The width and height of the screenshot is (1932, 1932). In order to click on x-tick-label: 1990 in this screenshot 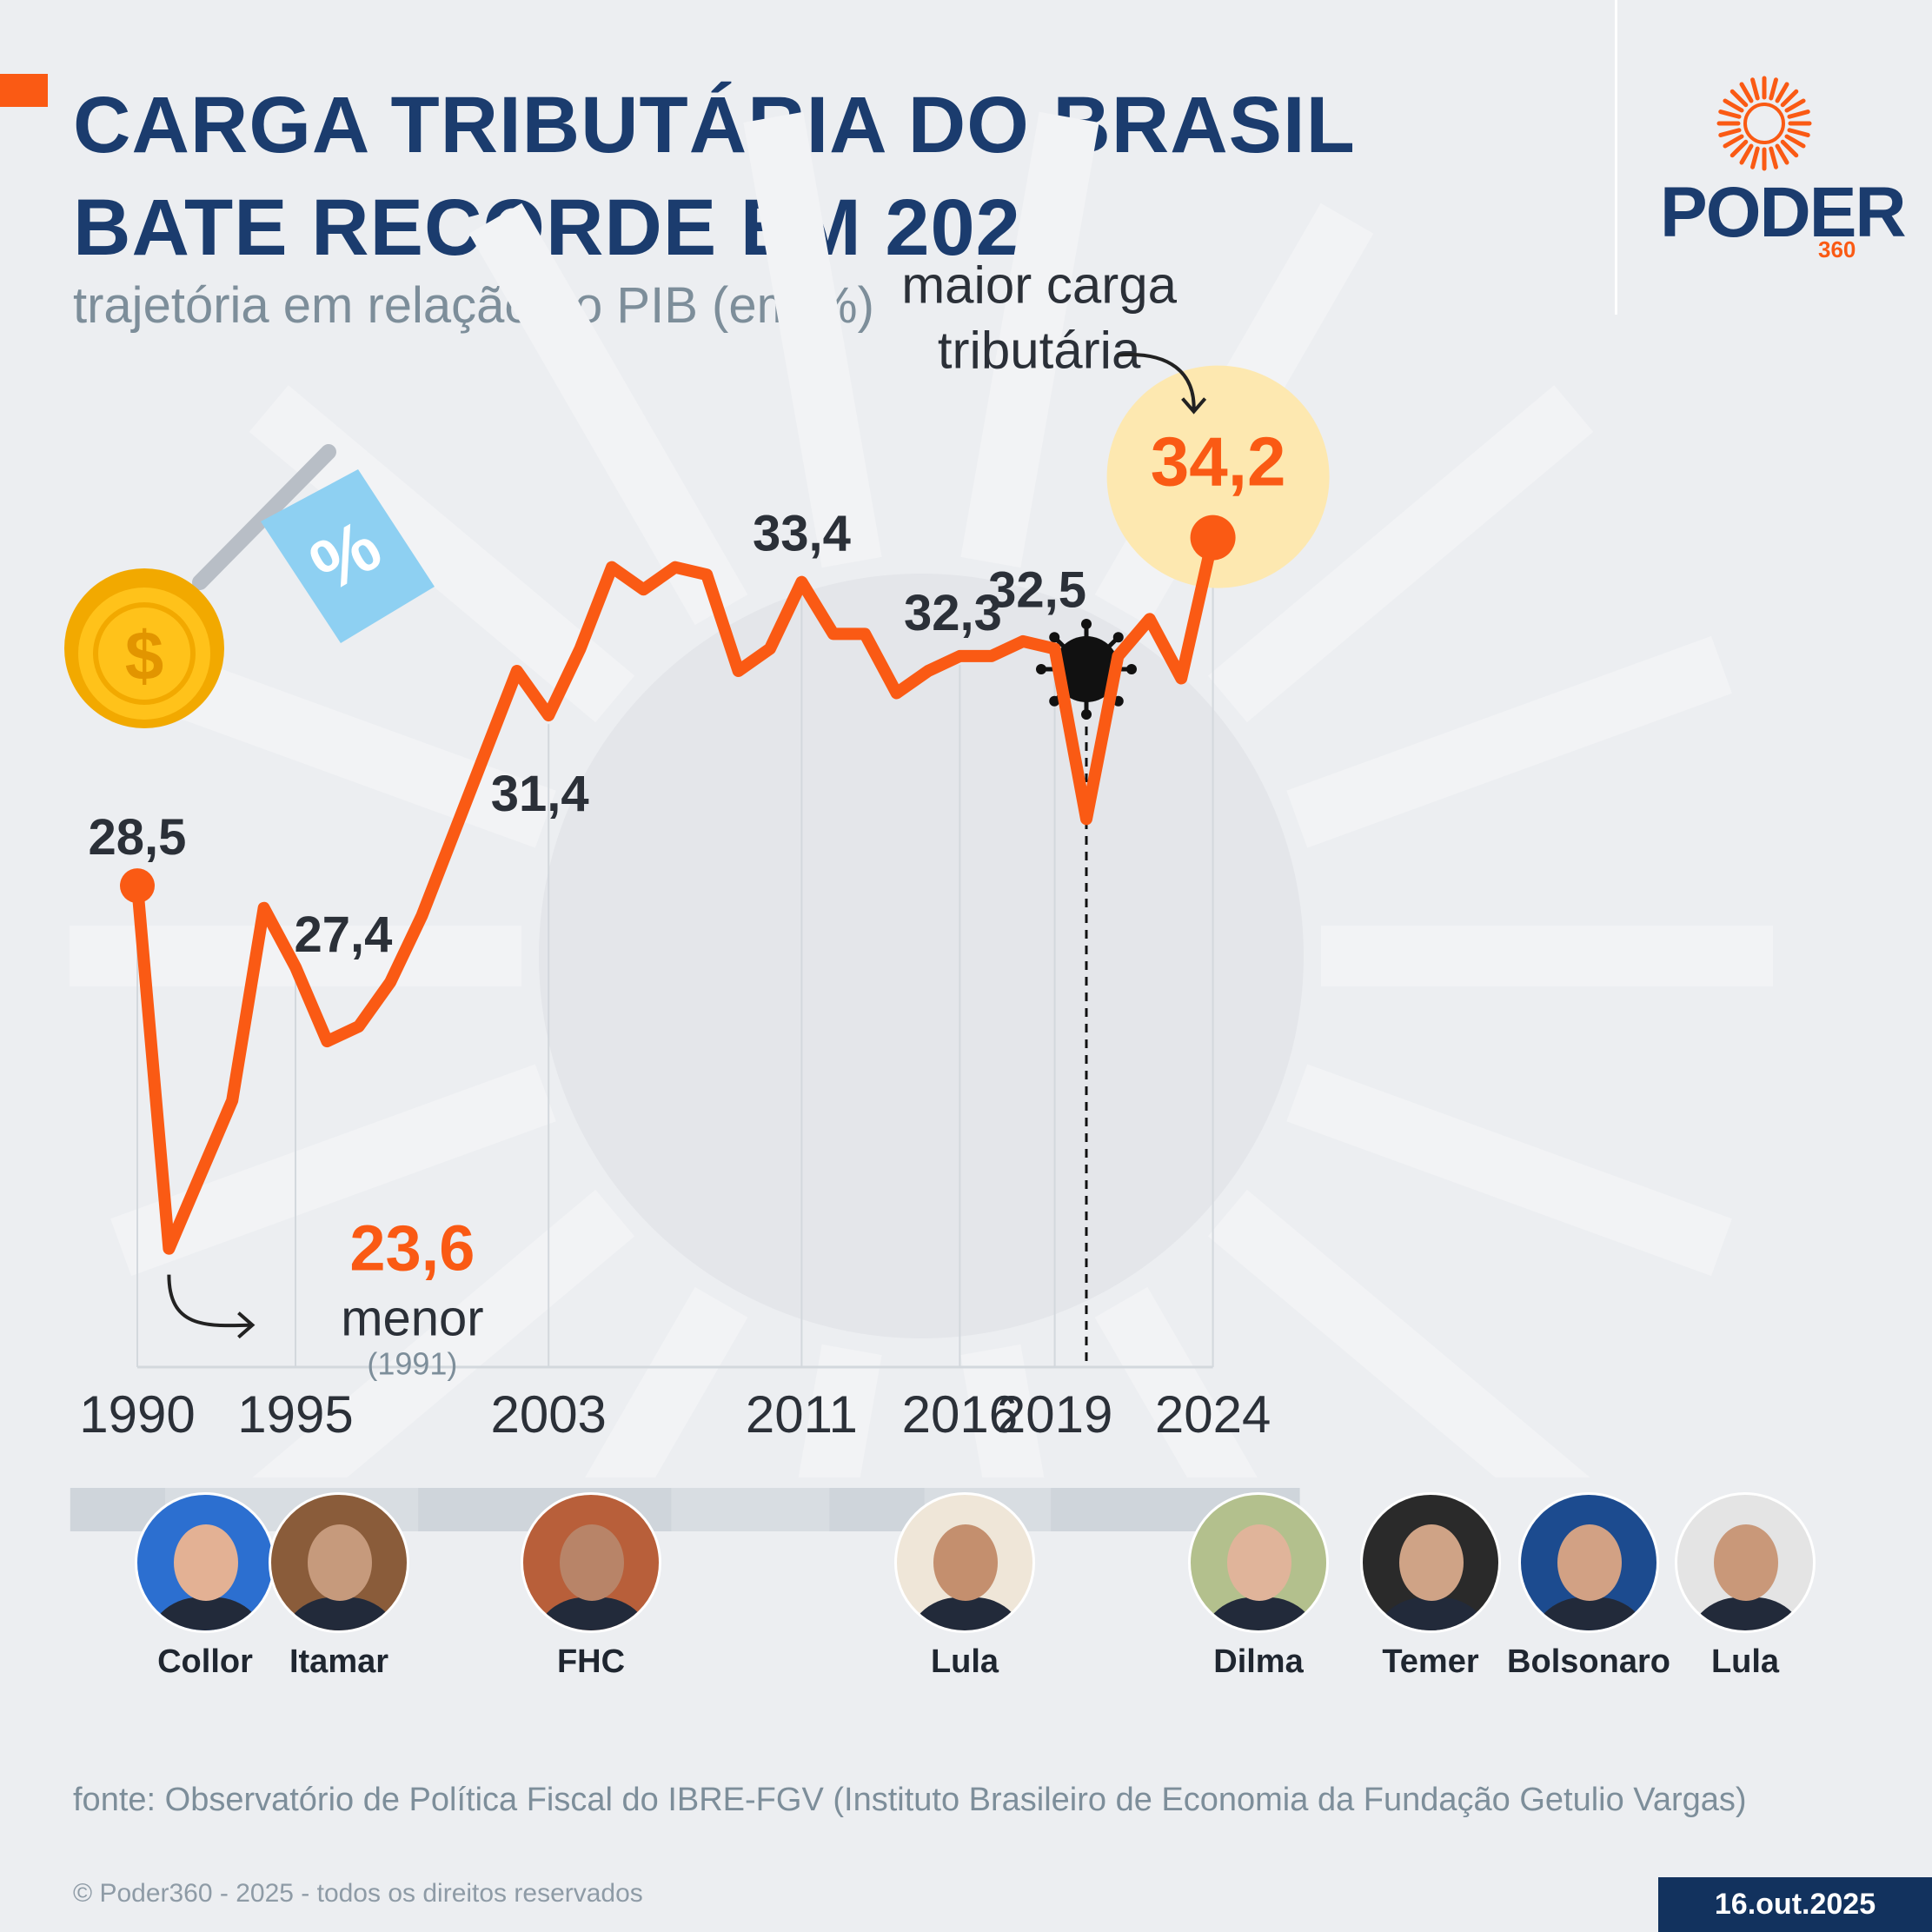, I will do `click(137, 1414)`.